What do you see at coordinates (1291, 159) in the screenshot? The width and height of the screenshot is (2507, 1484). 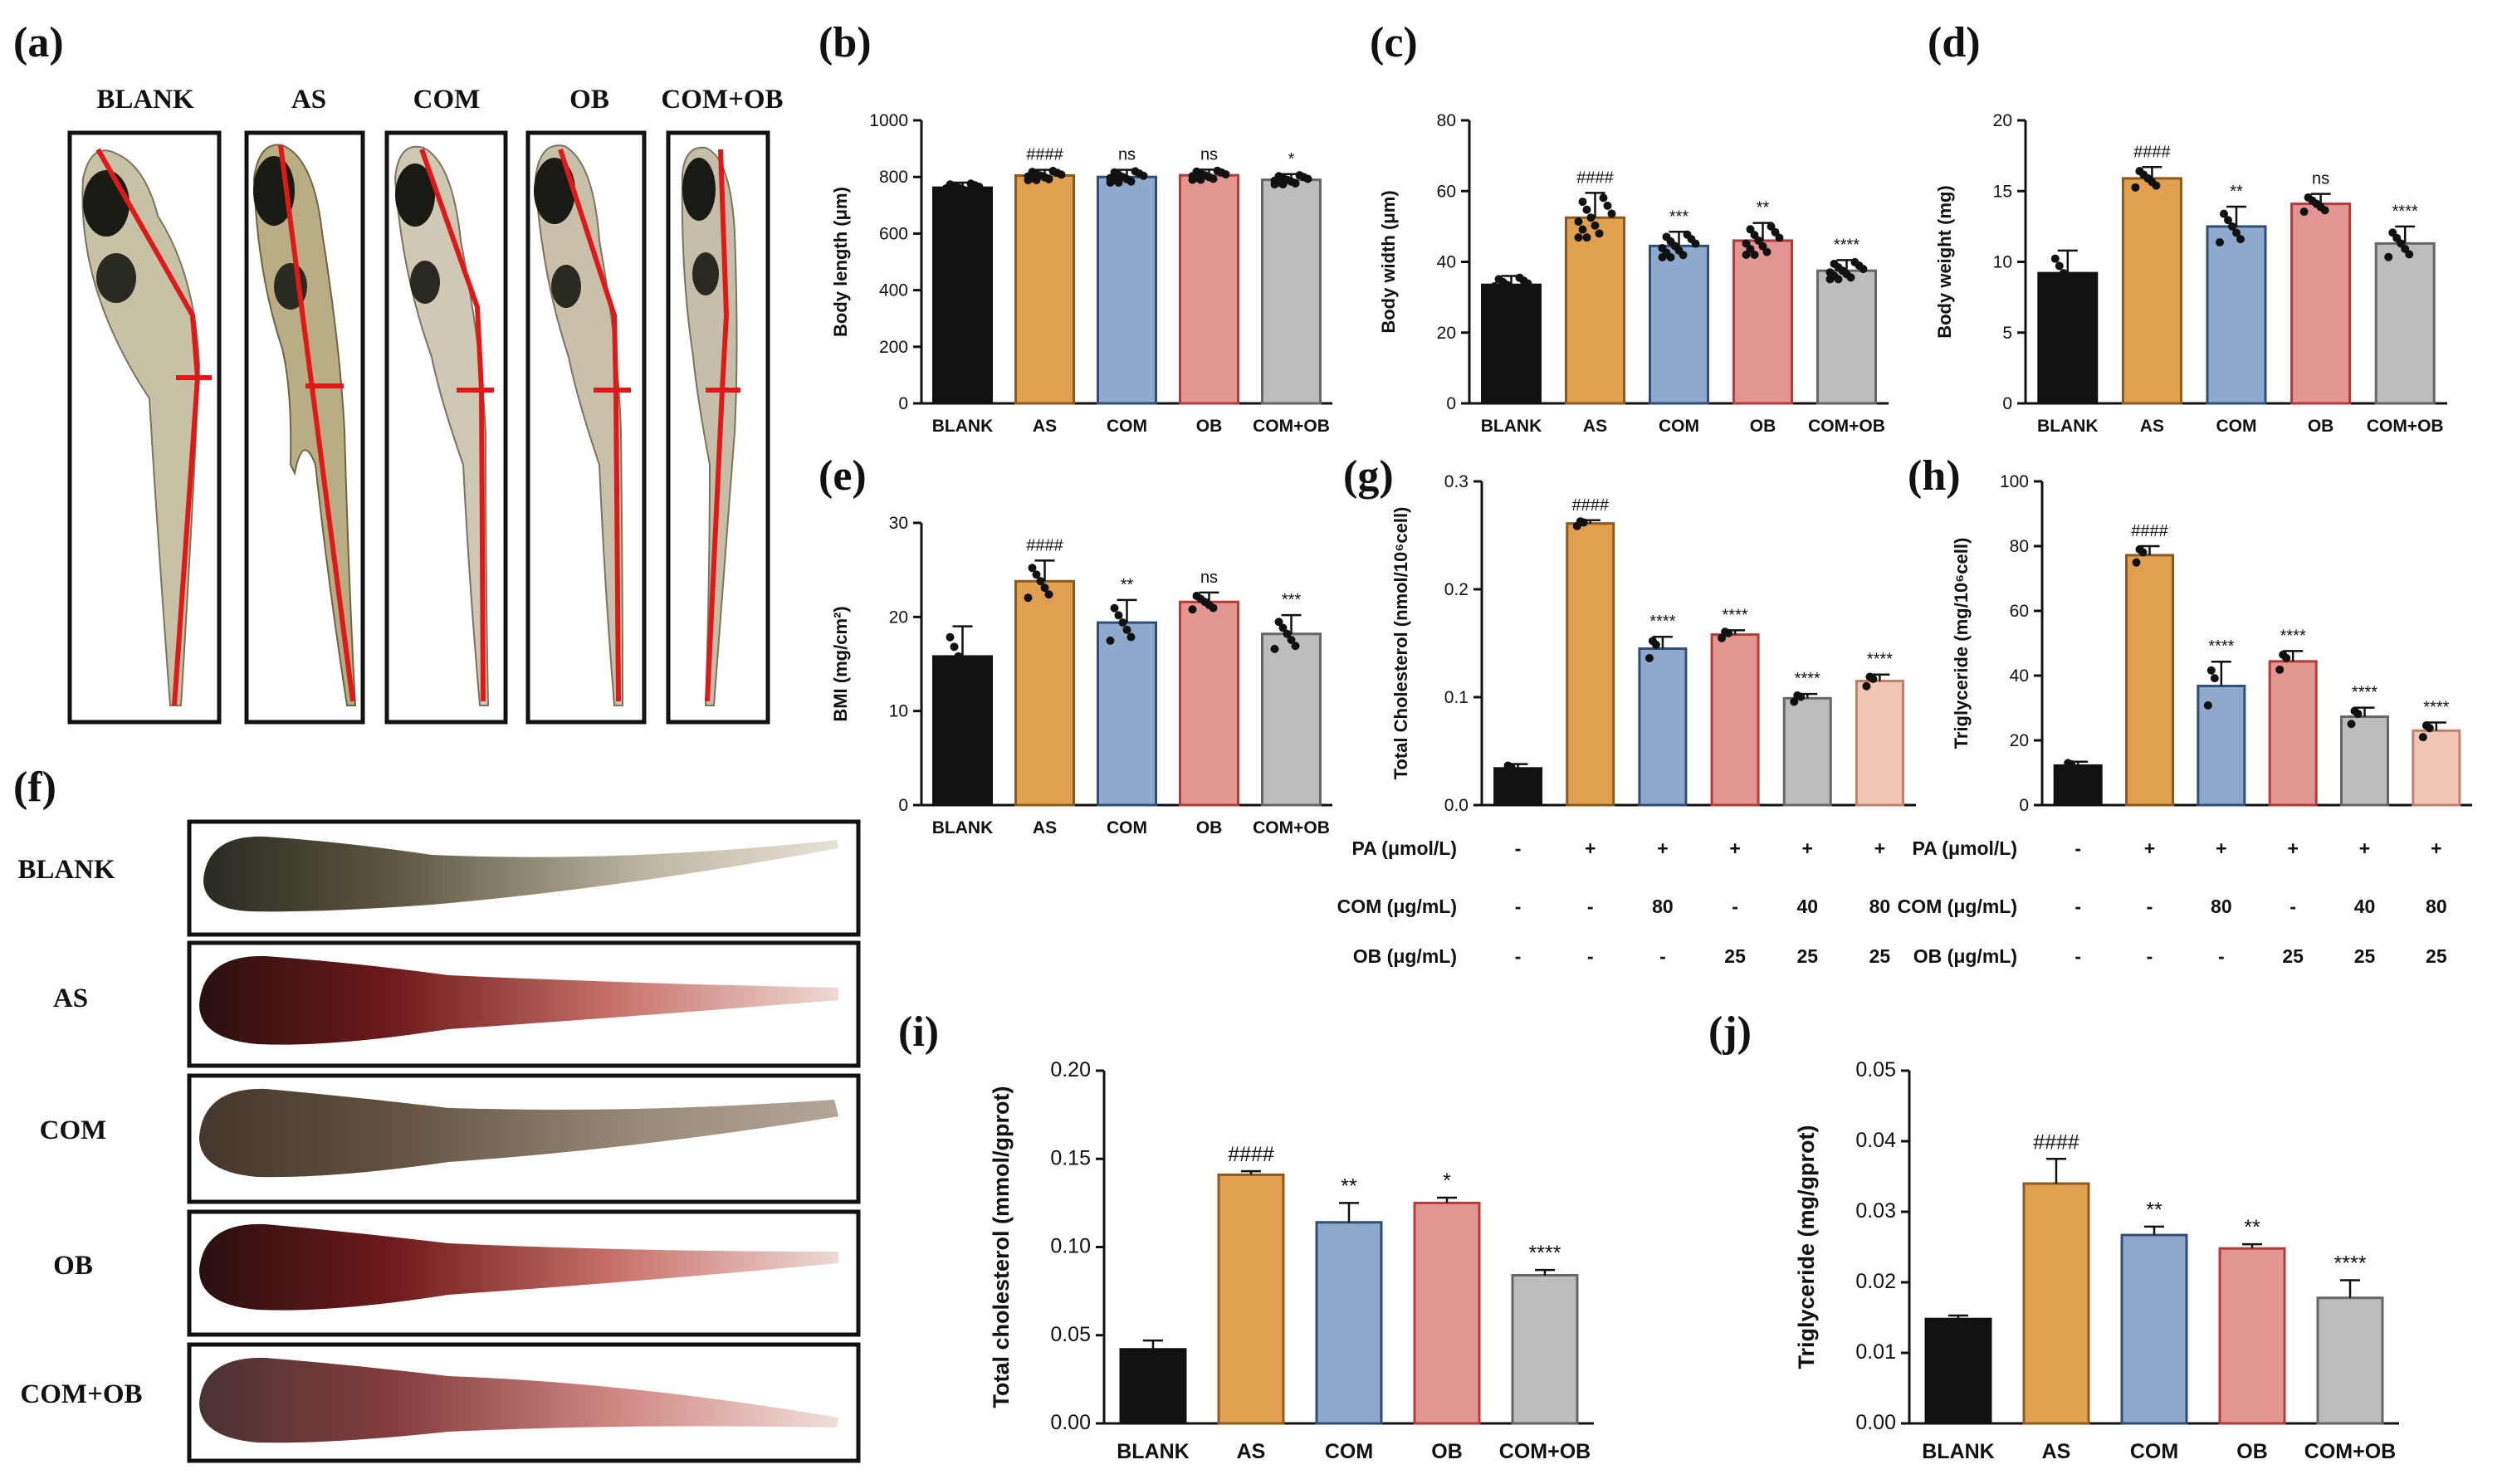 I see `significance-label: *` at bounding box center [1291, 159].